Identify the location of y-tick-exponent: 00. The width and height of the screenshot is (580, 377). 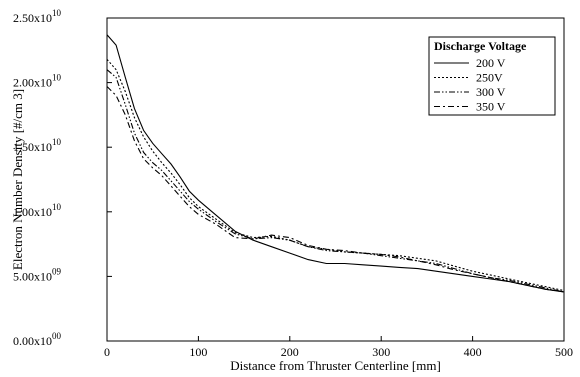
(57, 336).